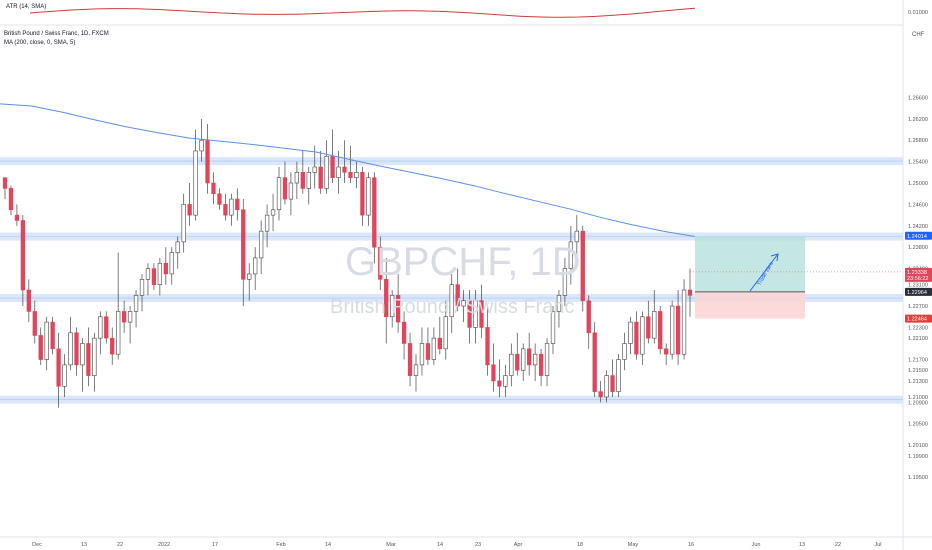 Image resolution: width=932 pixels, height=550 pixels. I want to click on x-tick-label: 14, so click(328, 545).